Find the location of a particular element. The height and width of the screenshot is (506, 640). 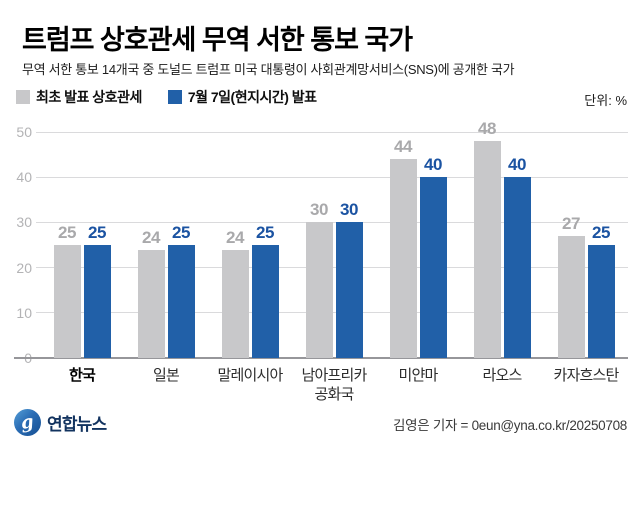

legend: 최초 발표 상호관세 7월 7일(현지시간) 발표 is located at coordinates (166, 97).